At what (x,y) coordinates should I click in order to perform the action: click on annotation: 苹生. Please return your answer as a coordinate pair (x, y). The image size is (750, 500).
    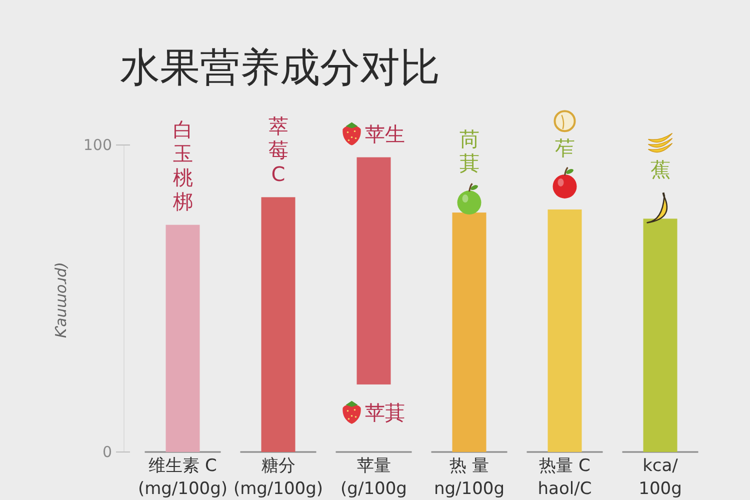
    Looking at the image, I should click on (384, 134).